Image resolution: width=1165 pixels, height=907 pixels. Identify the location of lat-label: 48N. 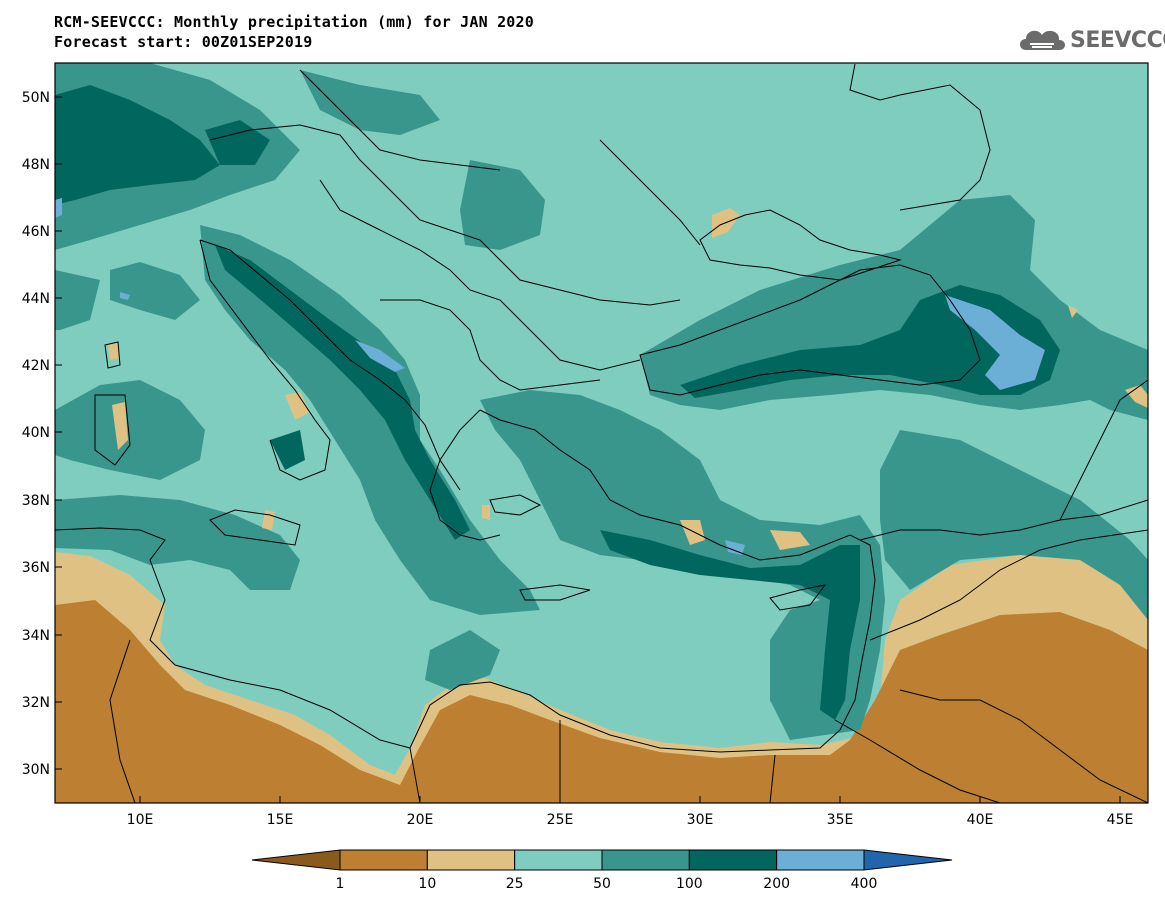
(36, 165).